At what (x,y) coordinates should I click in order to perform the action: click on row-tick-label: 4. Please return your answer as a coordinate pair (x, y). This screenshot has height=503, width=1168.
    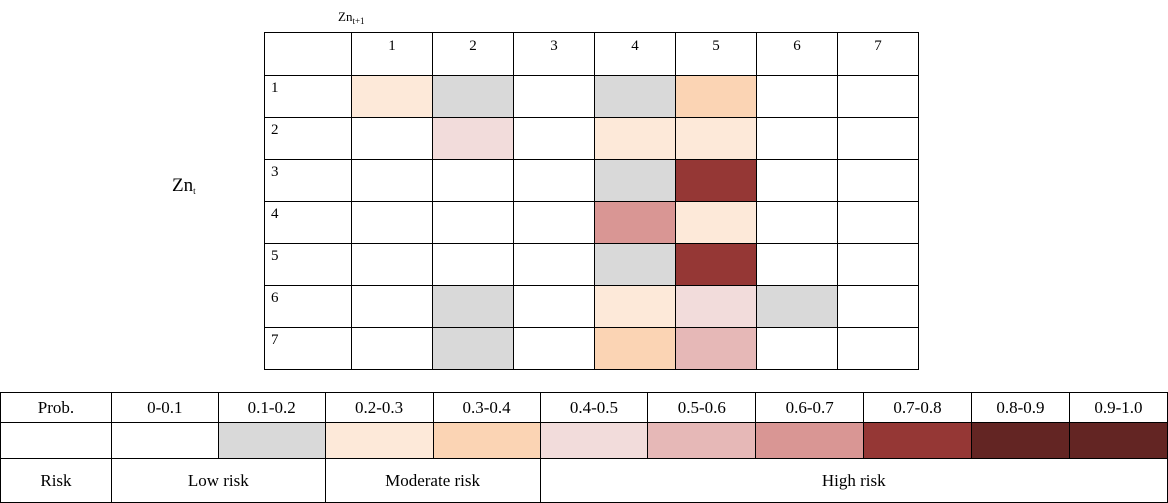
    Looking at the image, I should click on (308, 222).